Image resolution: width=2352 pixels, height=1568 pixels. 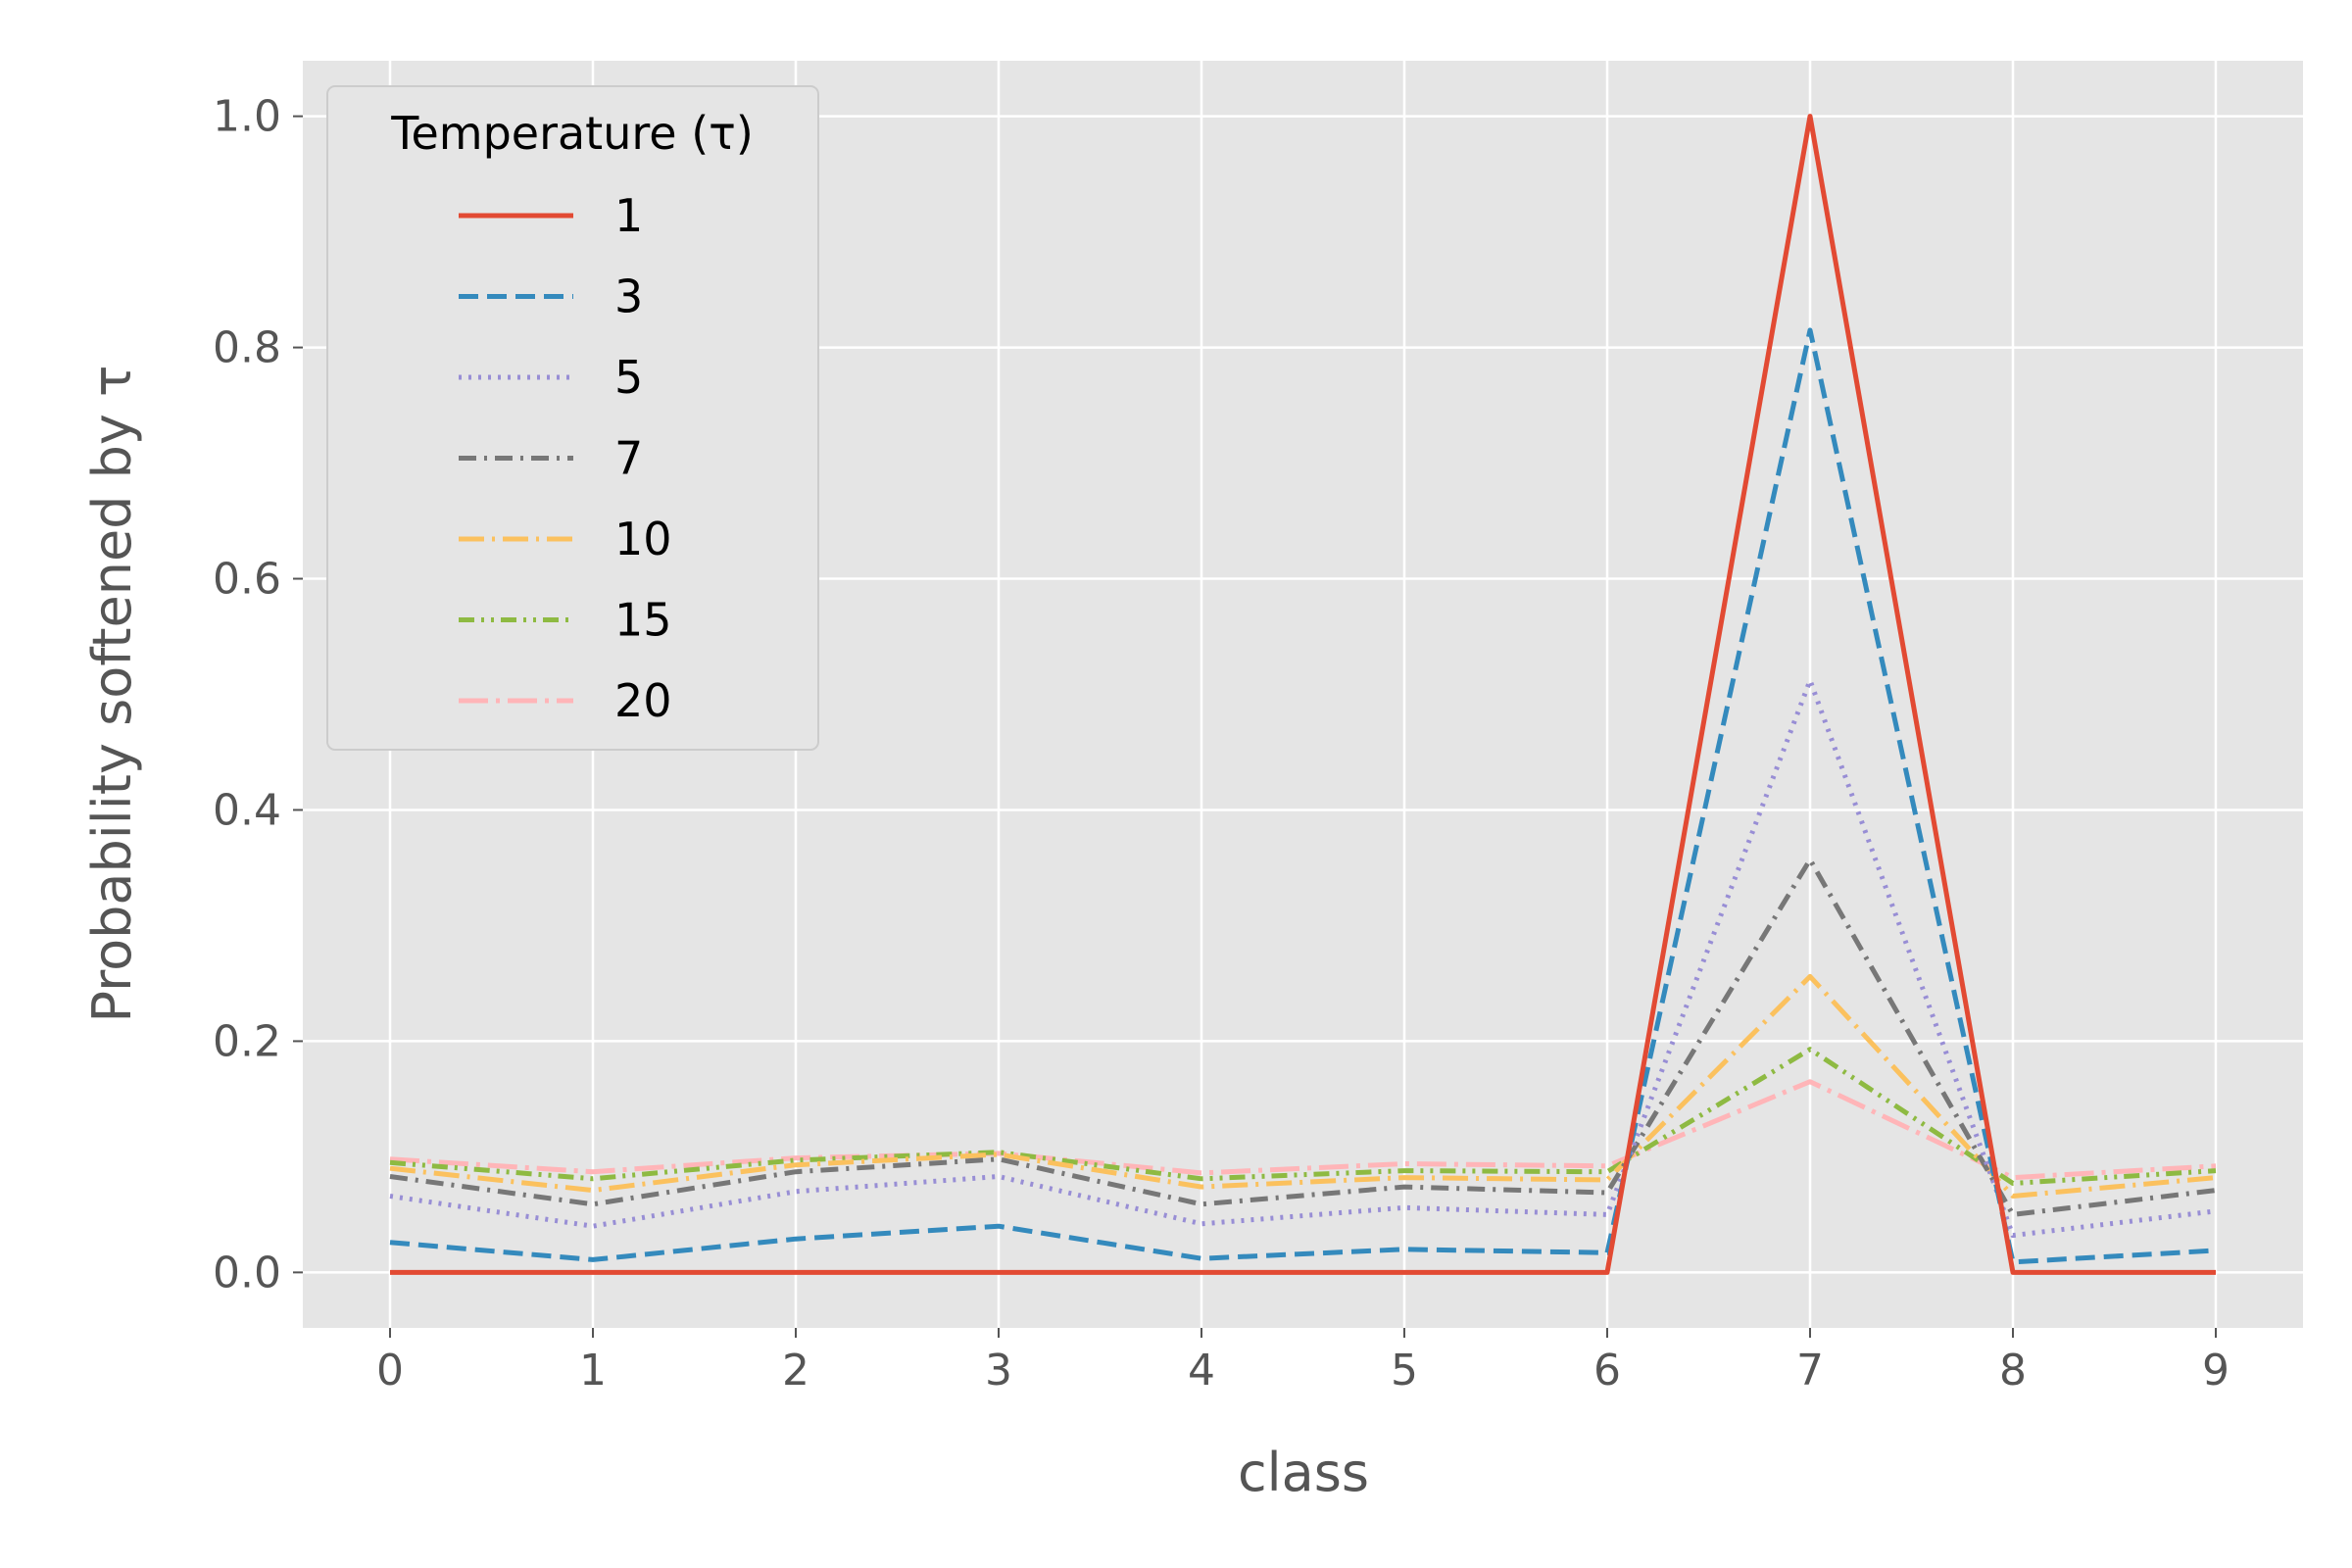 What do you see at coordinates (247, 1273) in the screenshot?
I see `y-tick-label: 0.0` at bounding box center [247, 1273].